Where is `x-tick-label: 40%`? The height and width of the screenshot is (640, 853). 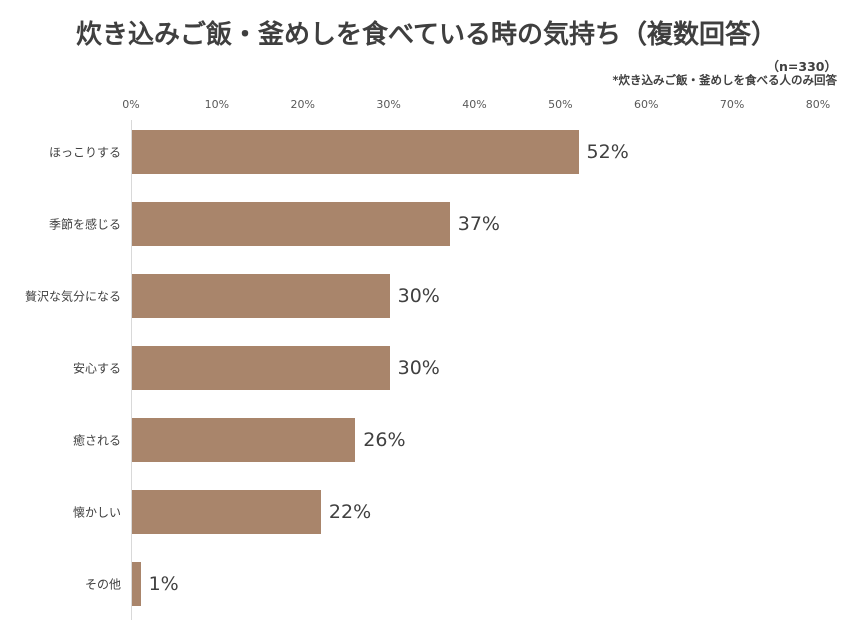
x-tick-label: 40% is located at coordinates (474, 104).